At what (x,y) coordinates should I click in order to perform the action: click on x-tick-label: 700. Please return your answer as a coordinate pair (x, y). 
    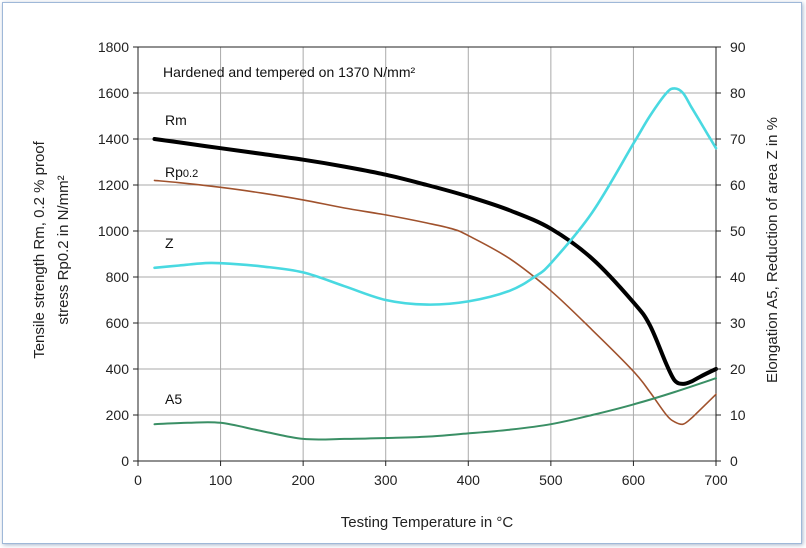
    Looking at the image, I should click on (716, 480).